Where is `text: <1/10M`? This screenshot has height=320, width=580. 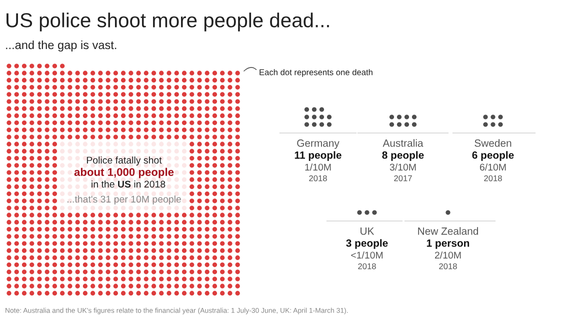
text: <1/10M is located at coordinates (367, 255).